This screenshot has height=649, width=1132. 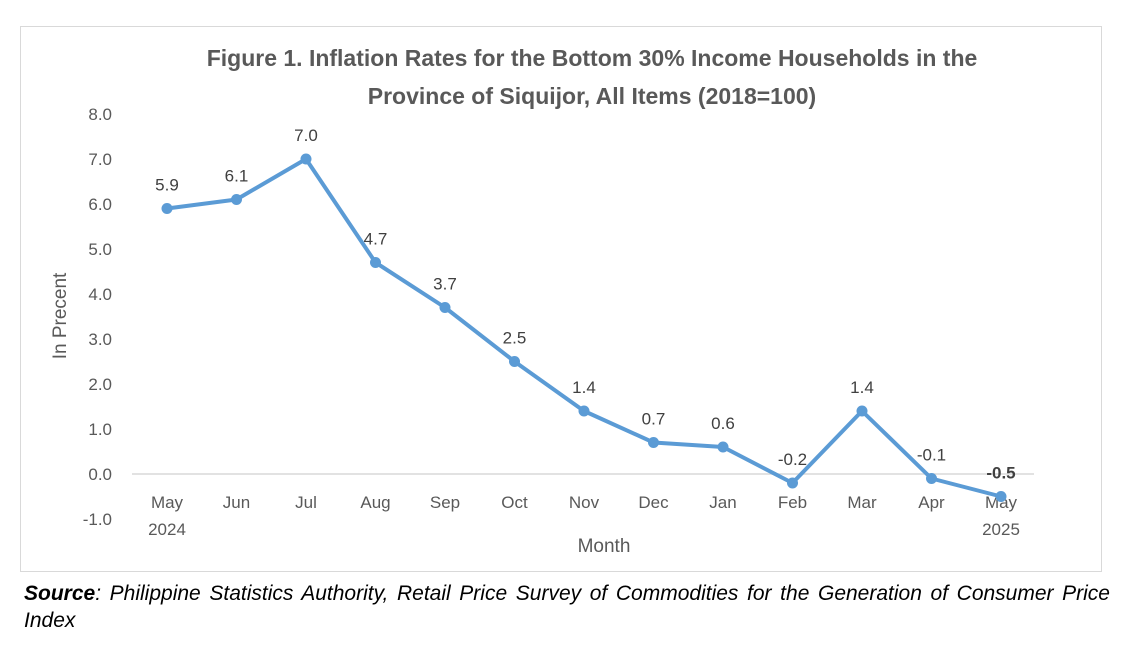 I want to click on x-tick-label: Sep, so click(x=445, y=502).